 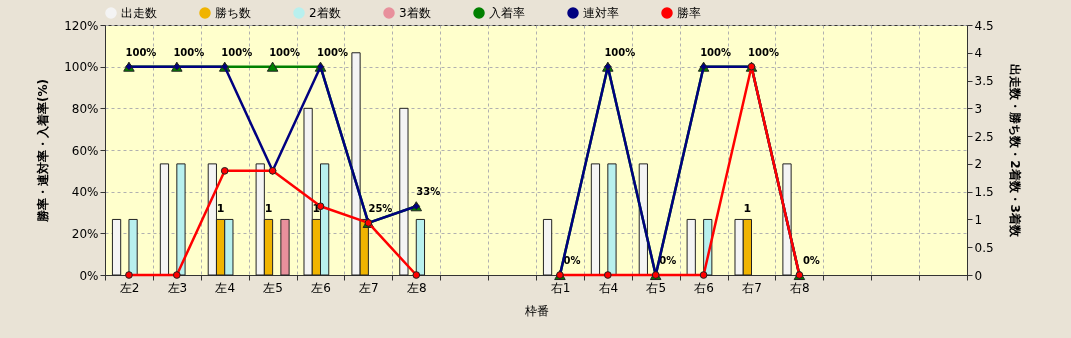 I want to click on legend-label: 2着数, so click(x=325, y=13).